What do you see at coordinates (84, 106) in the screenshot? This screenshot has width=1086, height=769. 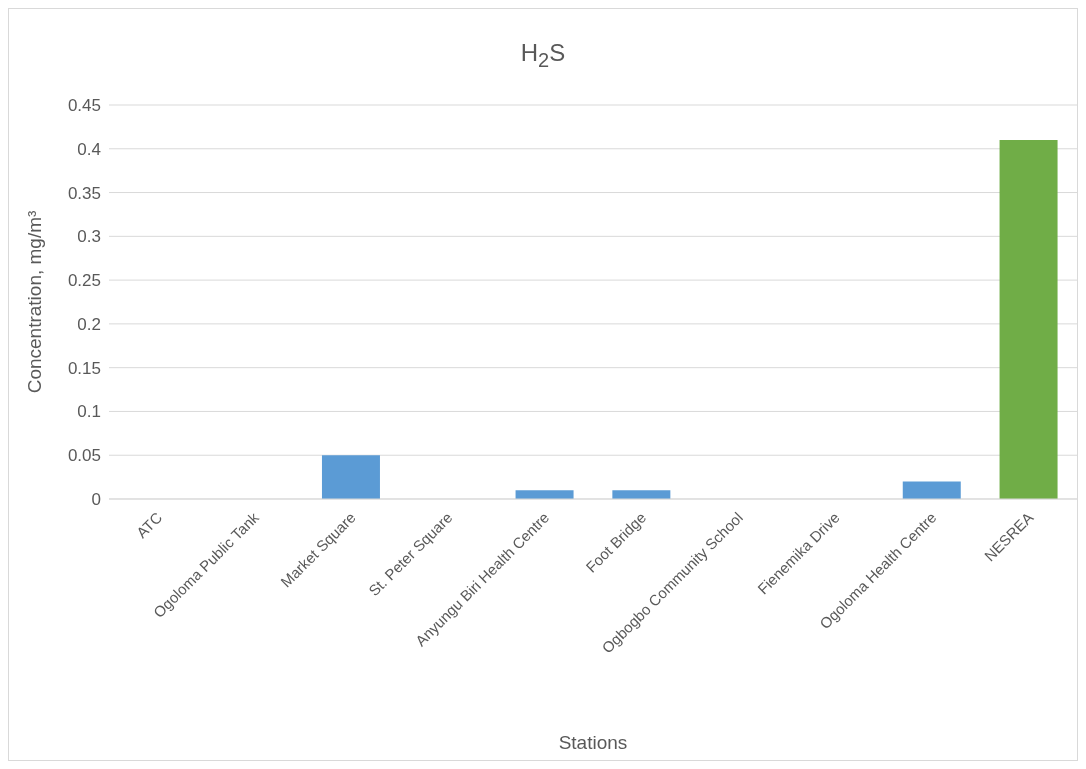 I see `y-tick-label: 0.45` at bounding box center [84, 106].